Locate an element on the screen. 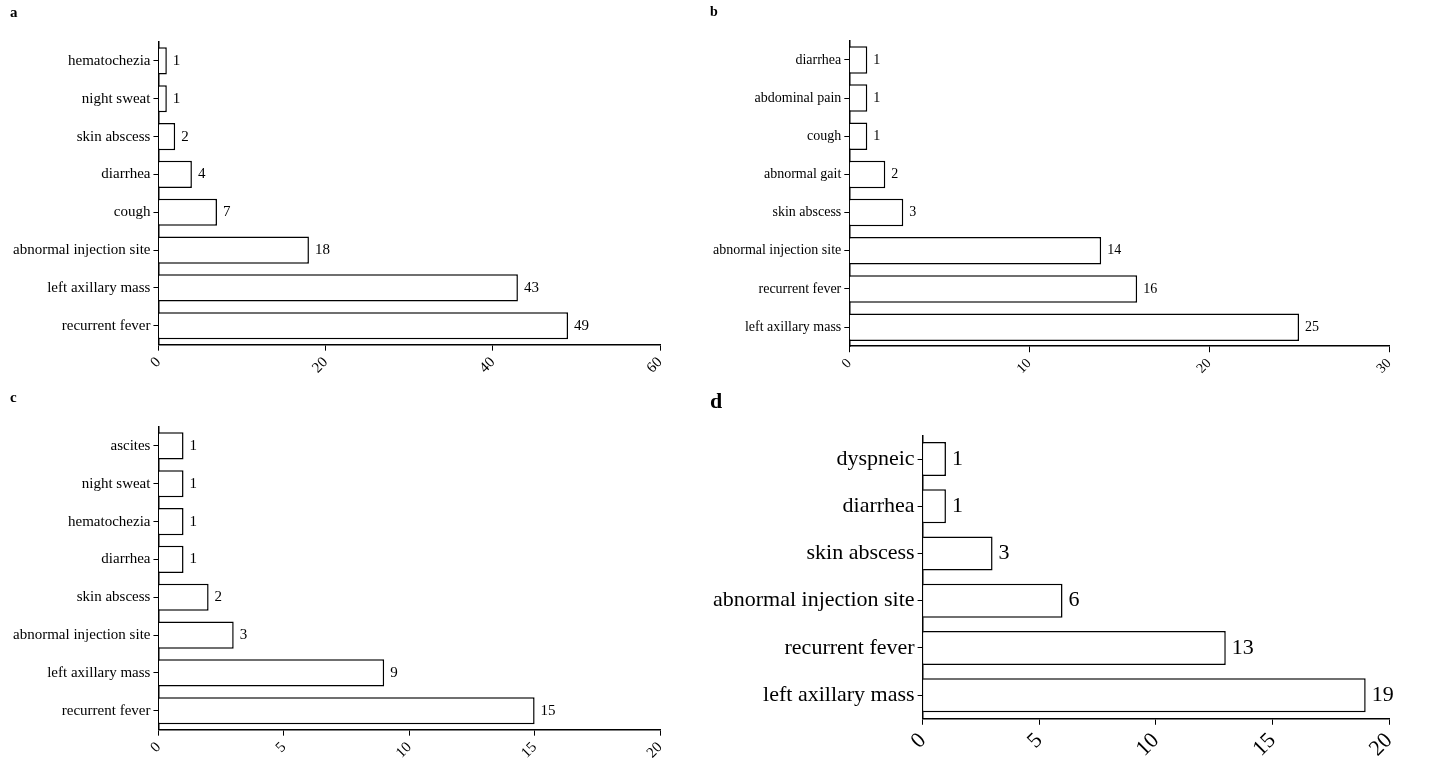  data-label: 25 is located at coordinates (1312, 326).